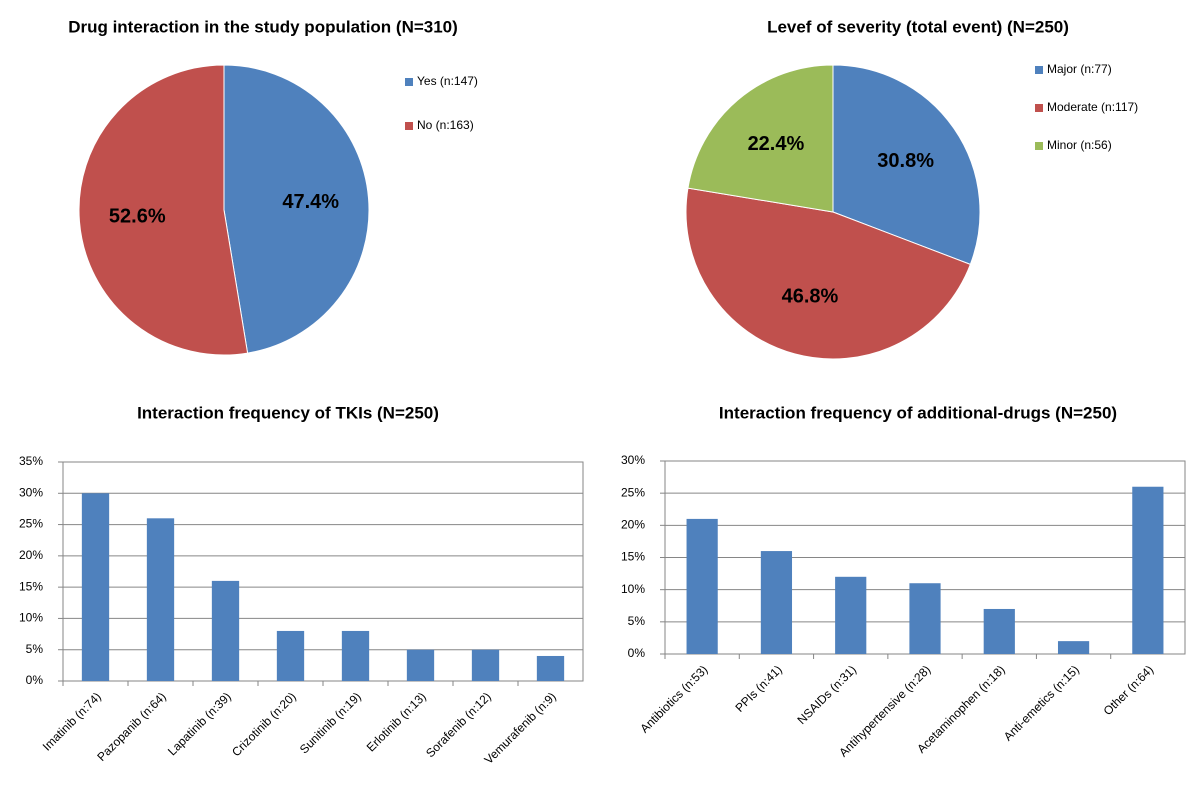 The image size is (1190, 801). What do you see at coordinates (776, 144) in the screenshot?
I see `slice-label: 22.4%` at bounding box center [776, 144].